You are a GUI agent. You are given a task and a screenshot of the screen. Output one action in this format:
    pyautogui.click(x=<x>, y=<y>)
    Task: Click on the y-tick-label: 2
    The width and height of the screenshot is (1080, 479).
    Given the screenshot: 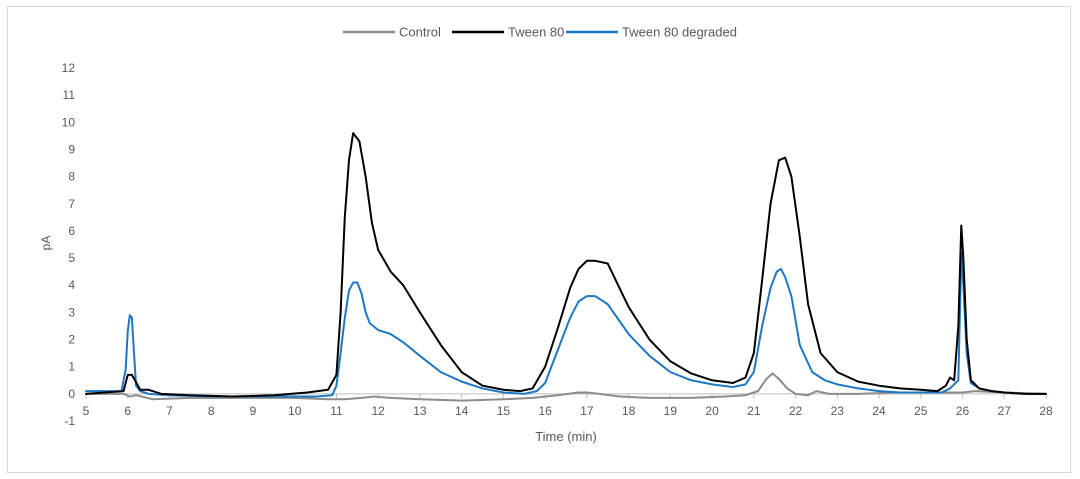 What is the action you would take?
    pyautogui.click(x=71, y=340)
    